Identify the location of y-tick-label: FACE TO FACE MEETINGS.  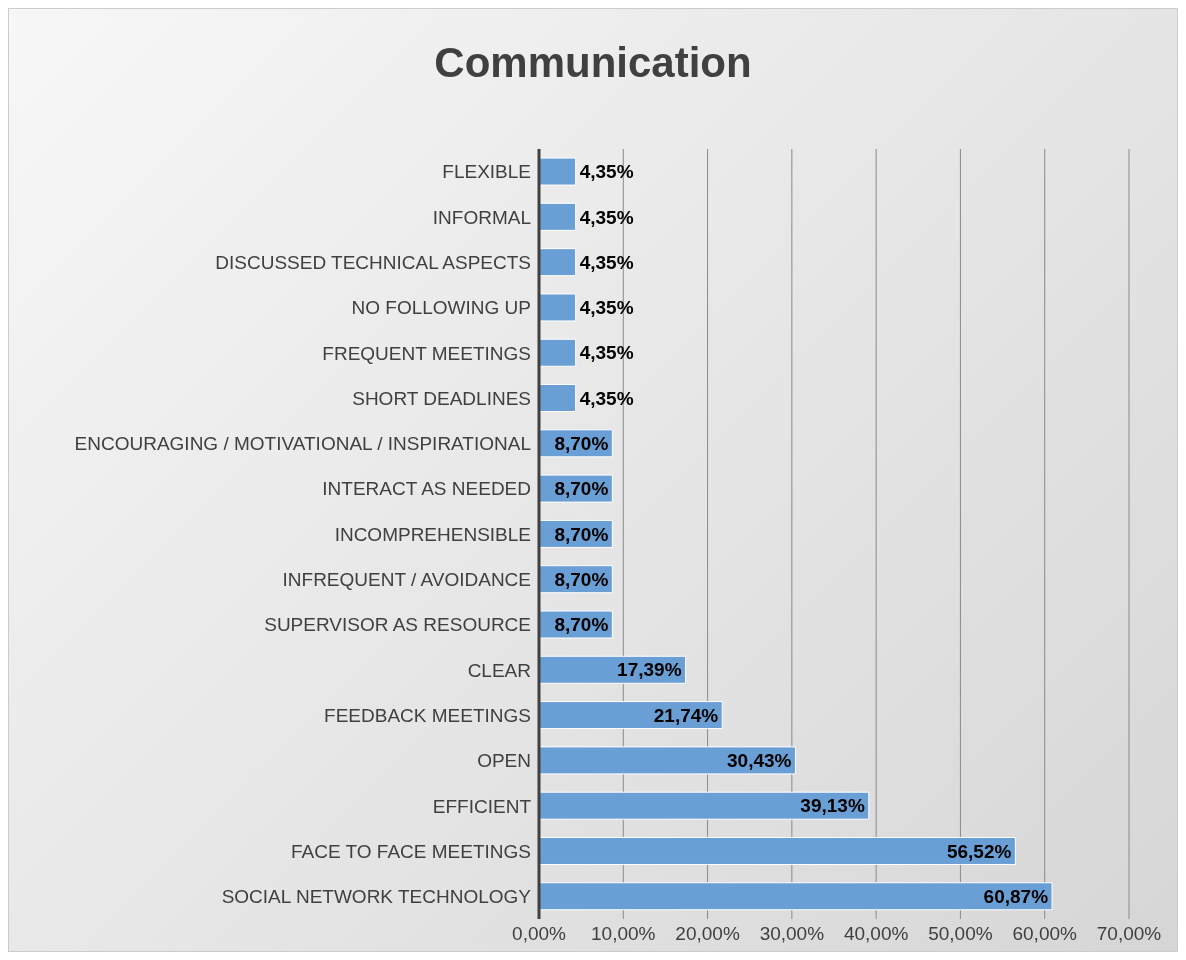
(410, 851).